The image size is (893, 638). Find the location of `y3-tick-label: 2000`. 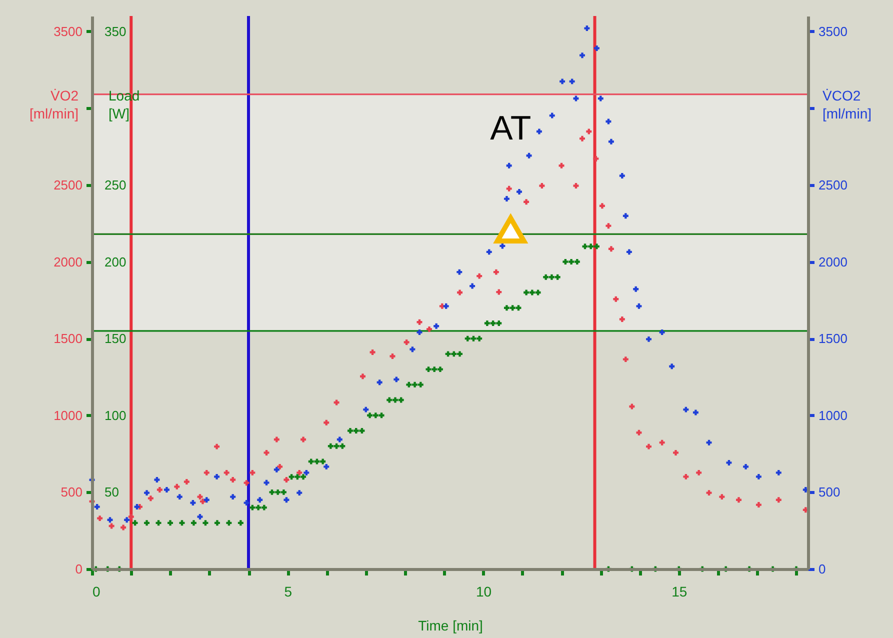

y3-tick-label: 2000 is located at coordinates (833, 262).